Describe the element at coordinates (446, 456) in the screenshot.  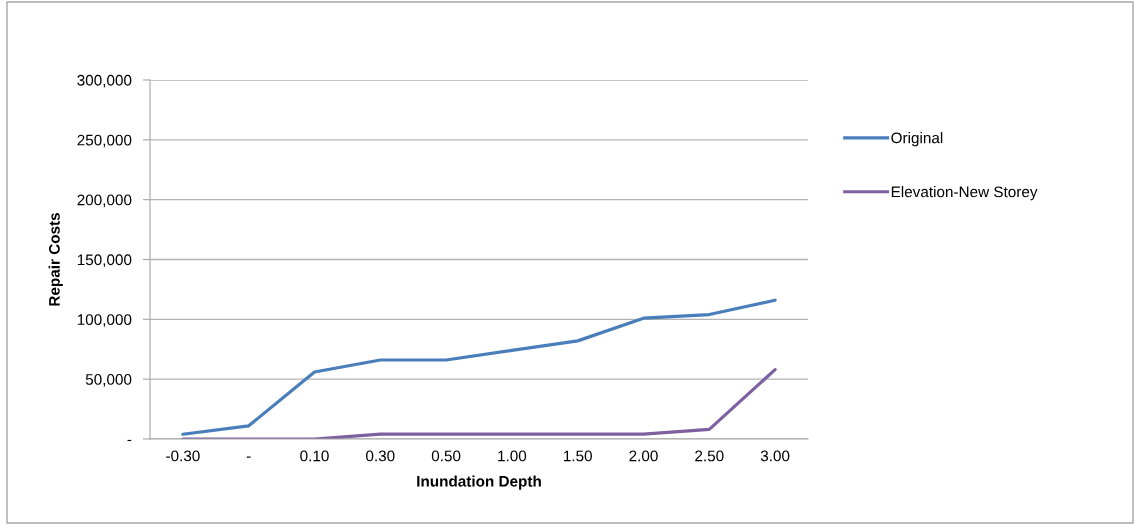
I see `x-tick-label: 0.50` at that location.